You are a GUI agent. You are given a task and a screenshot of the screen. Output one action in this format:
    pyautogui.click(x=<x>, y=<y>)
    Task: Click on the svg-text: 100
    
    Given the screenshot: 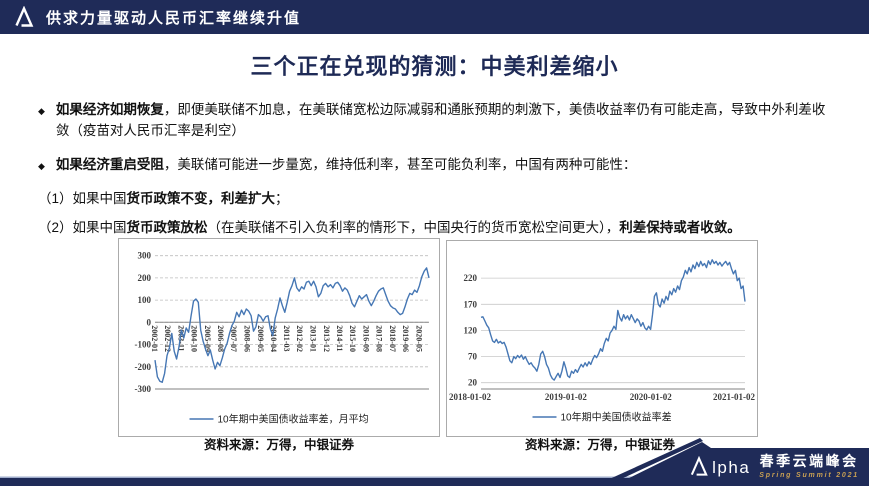 What is the action you would take?
    pyautogui.click(x=145, y=300)
    